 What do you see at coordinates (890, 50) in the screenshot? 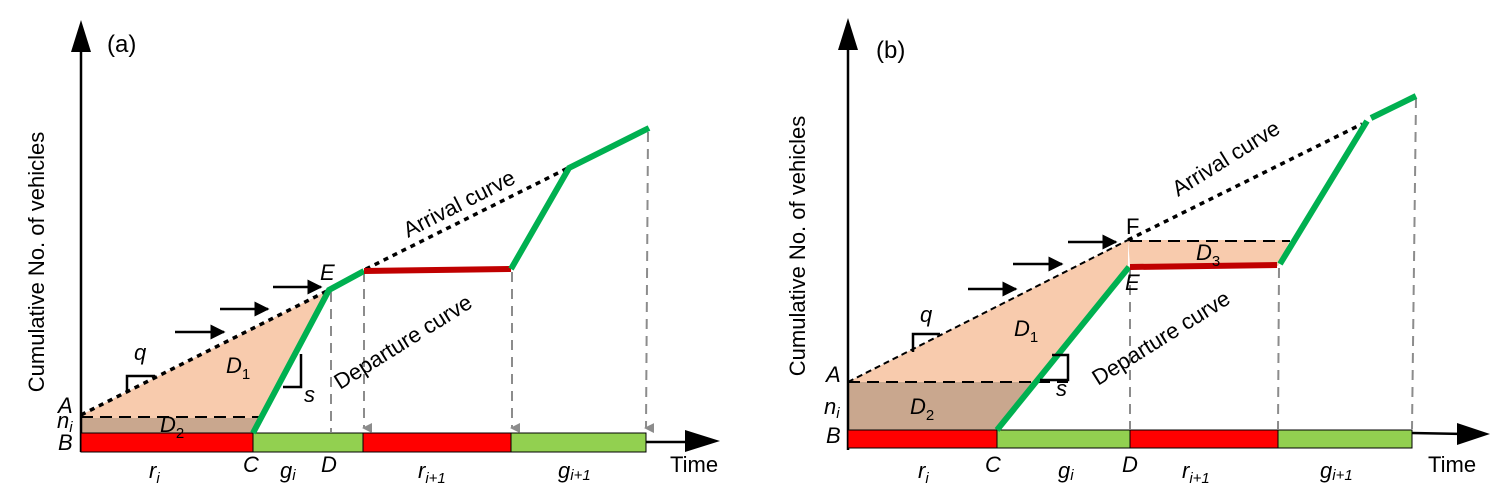
I see `panel-title: (b)` at bounding box center [890, 50].